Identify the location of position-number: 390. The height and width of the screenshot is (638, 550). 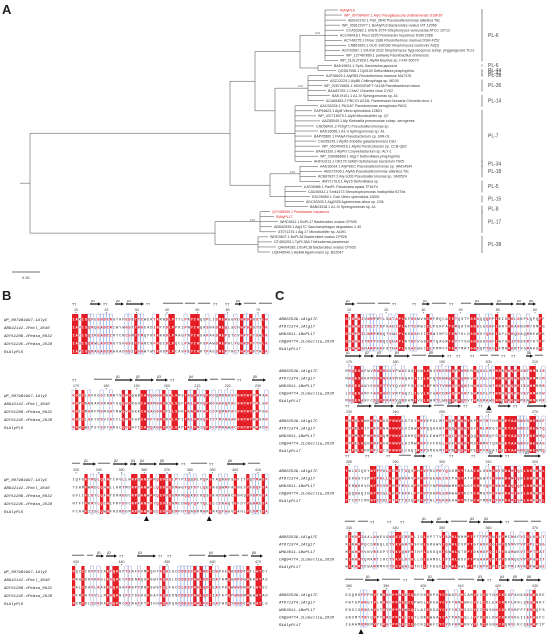
(386, 586).